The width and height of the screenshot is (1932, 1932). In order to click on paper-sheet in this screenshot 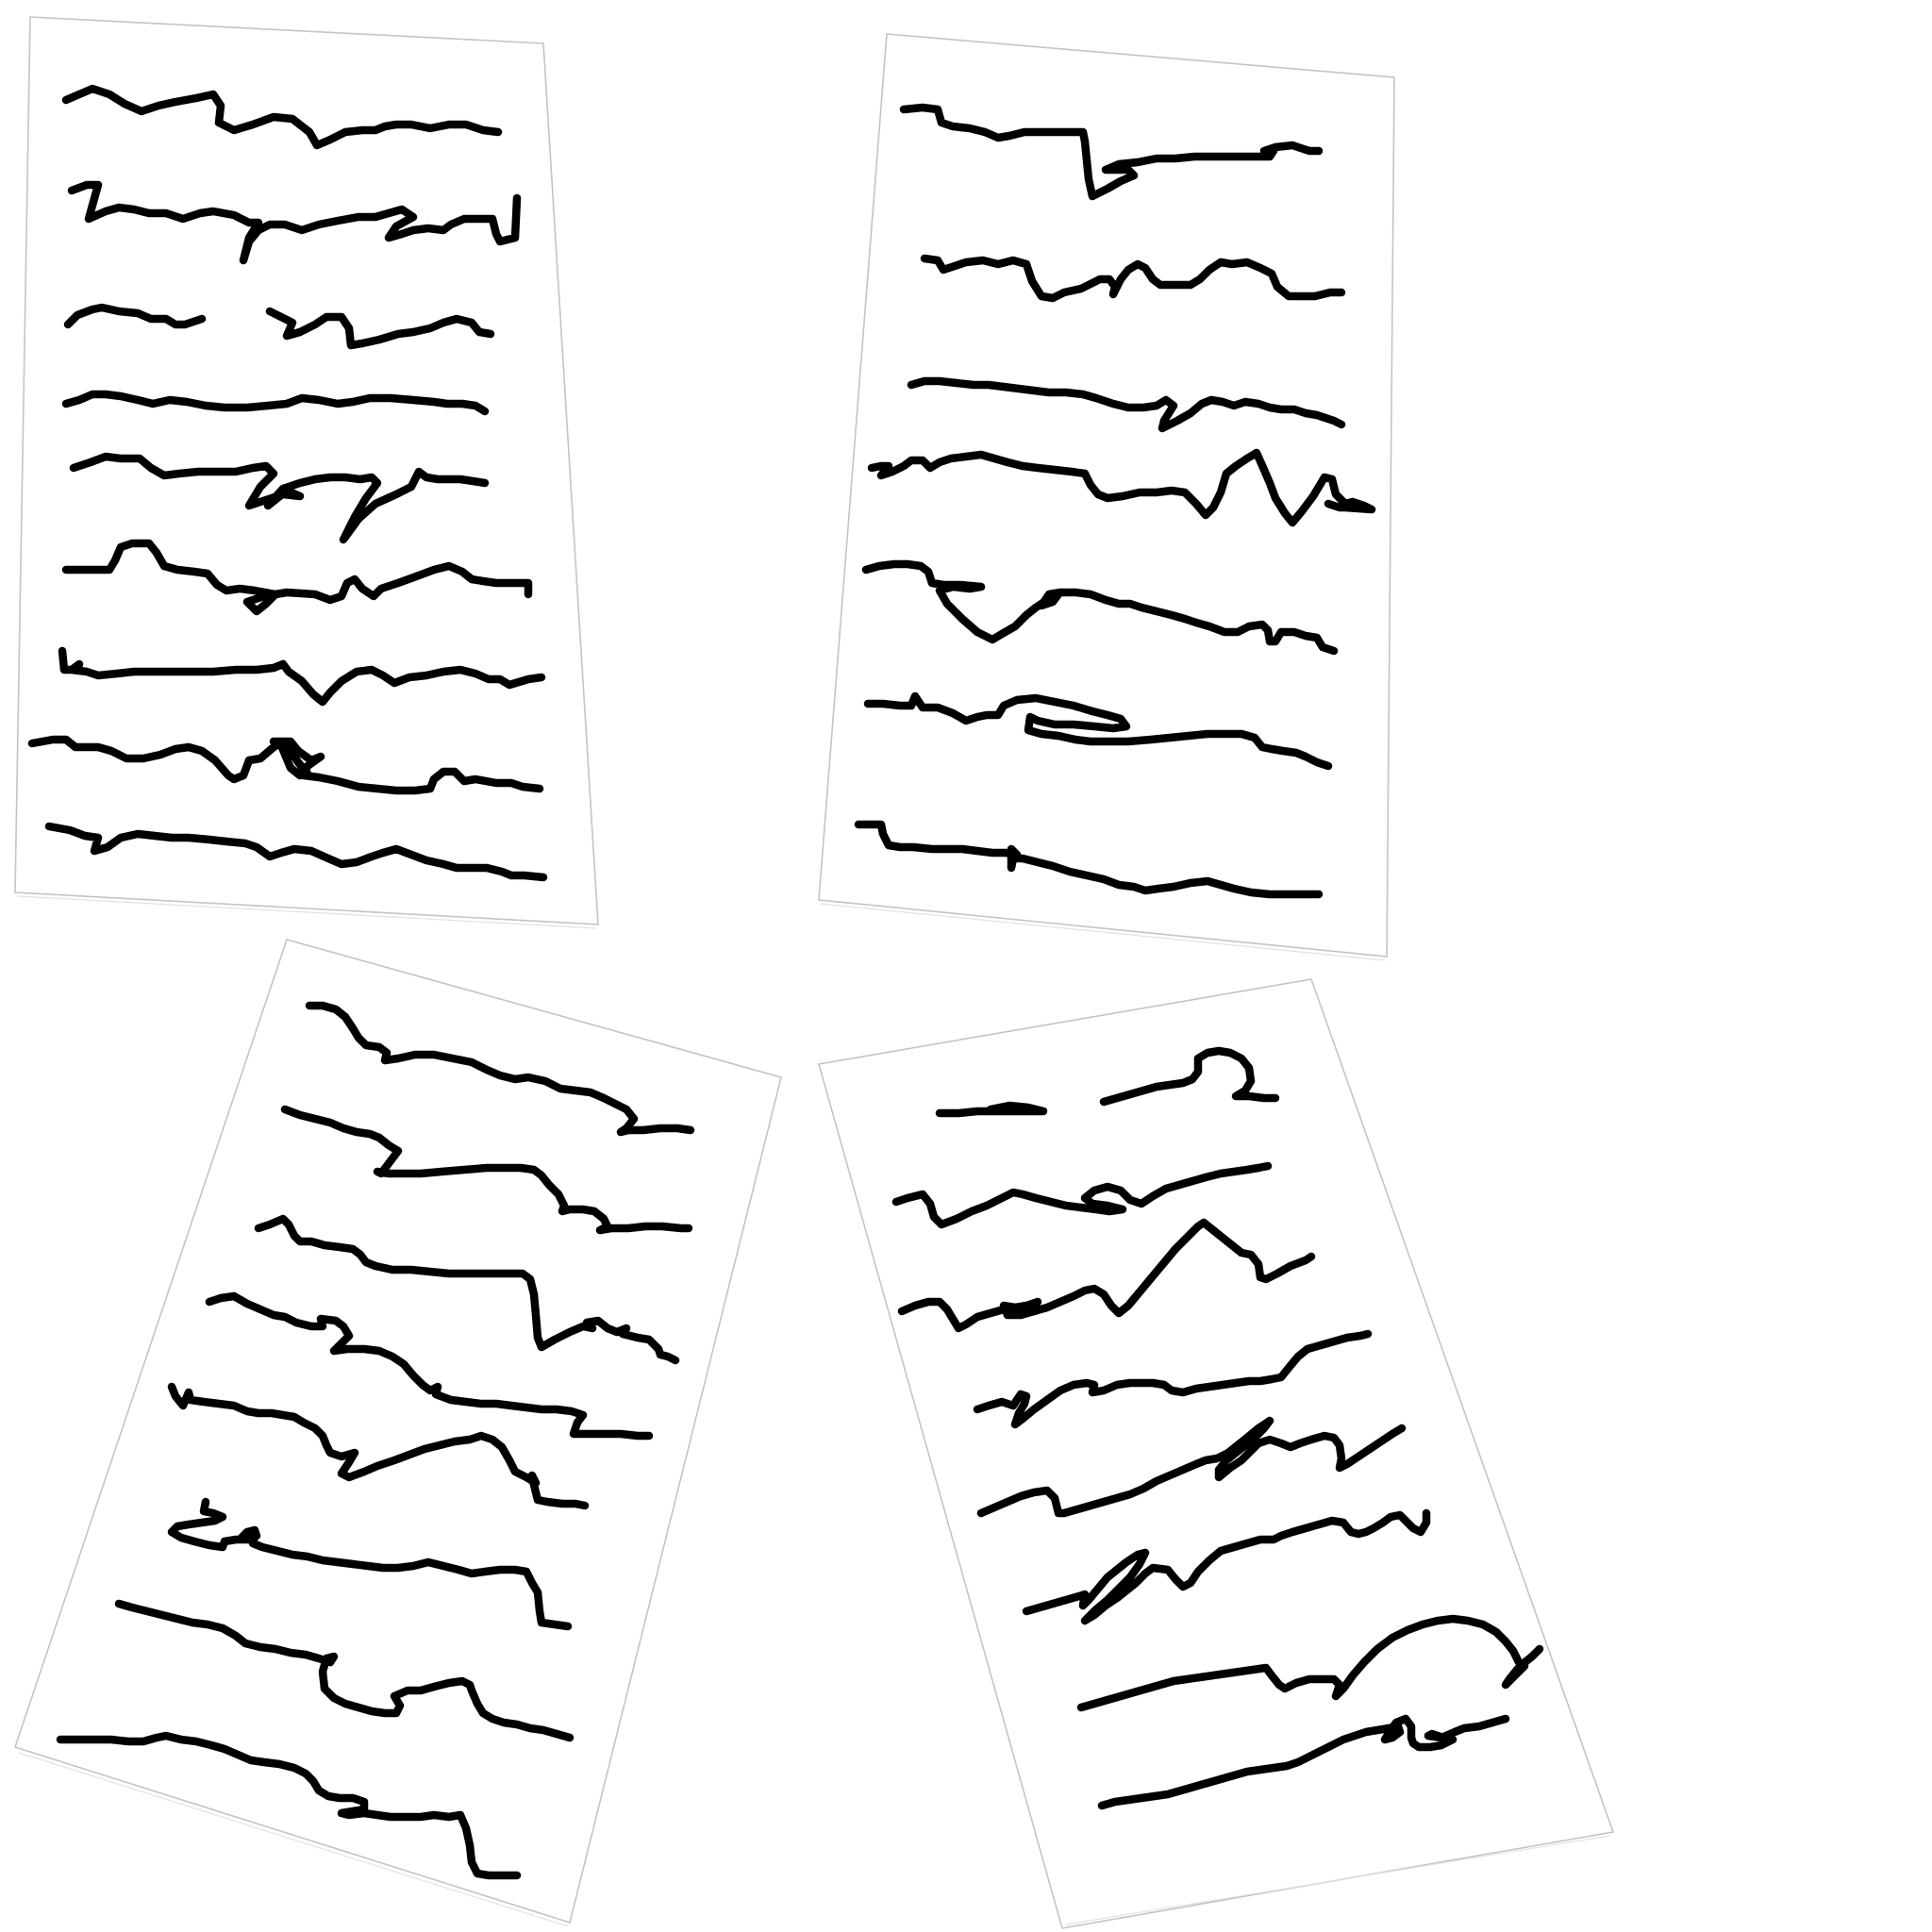, I will do `click(306, 470)`.